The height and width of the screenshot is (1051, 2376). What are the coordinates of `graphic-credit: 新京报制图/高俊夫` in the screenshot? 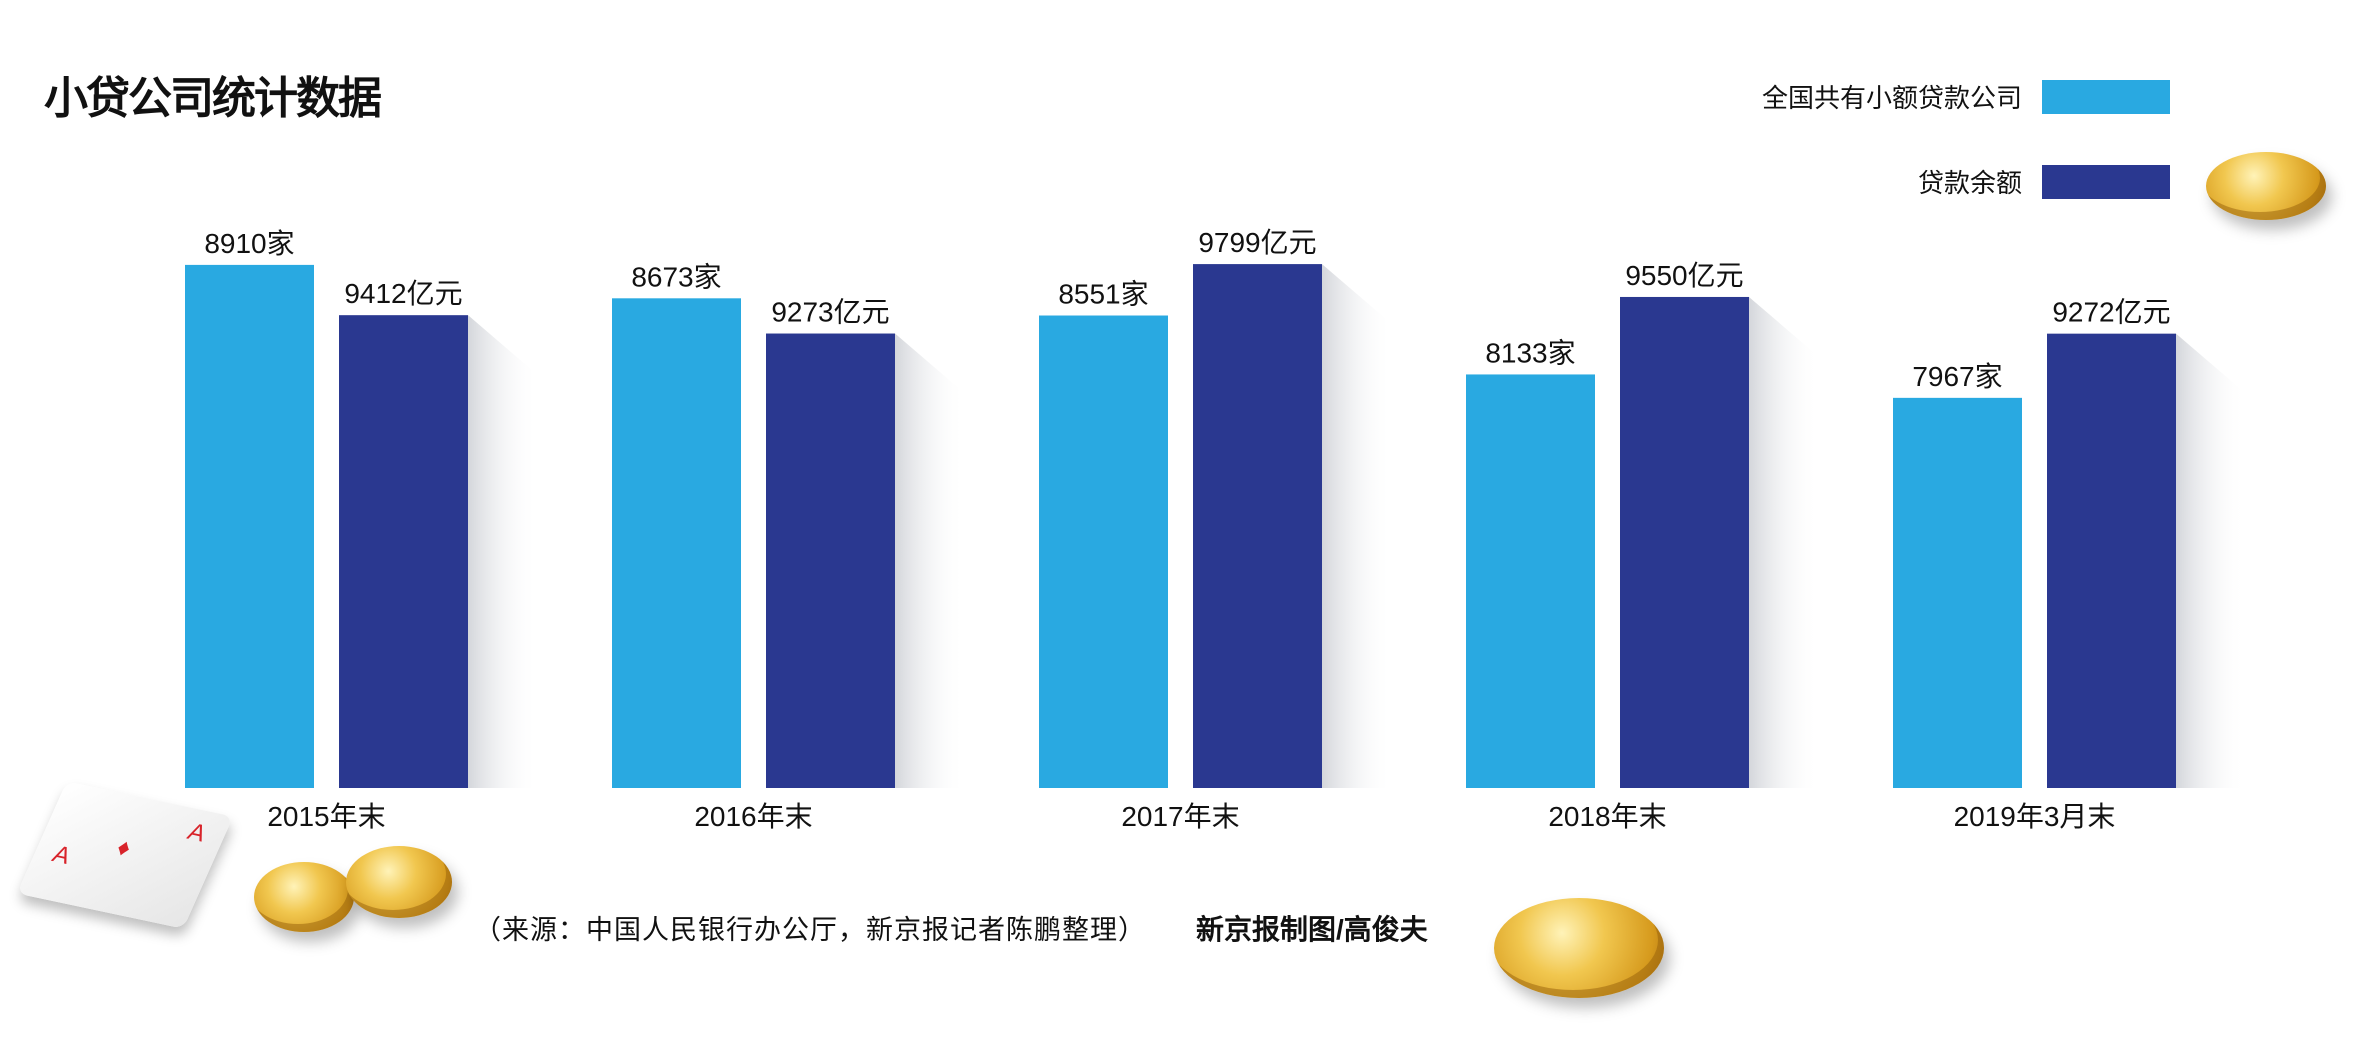 It's located at (1312, 929).